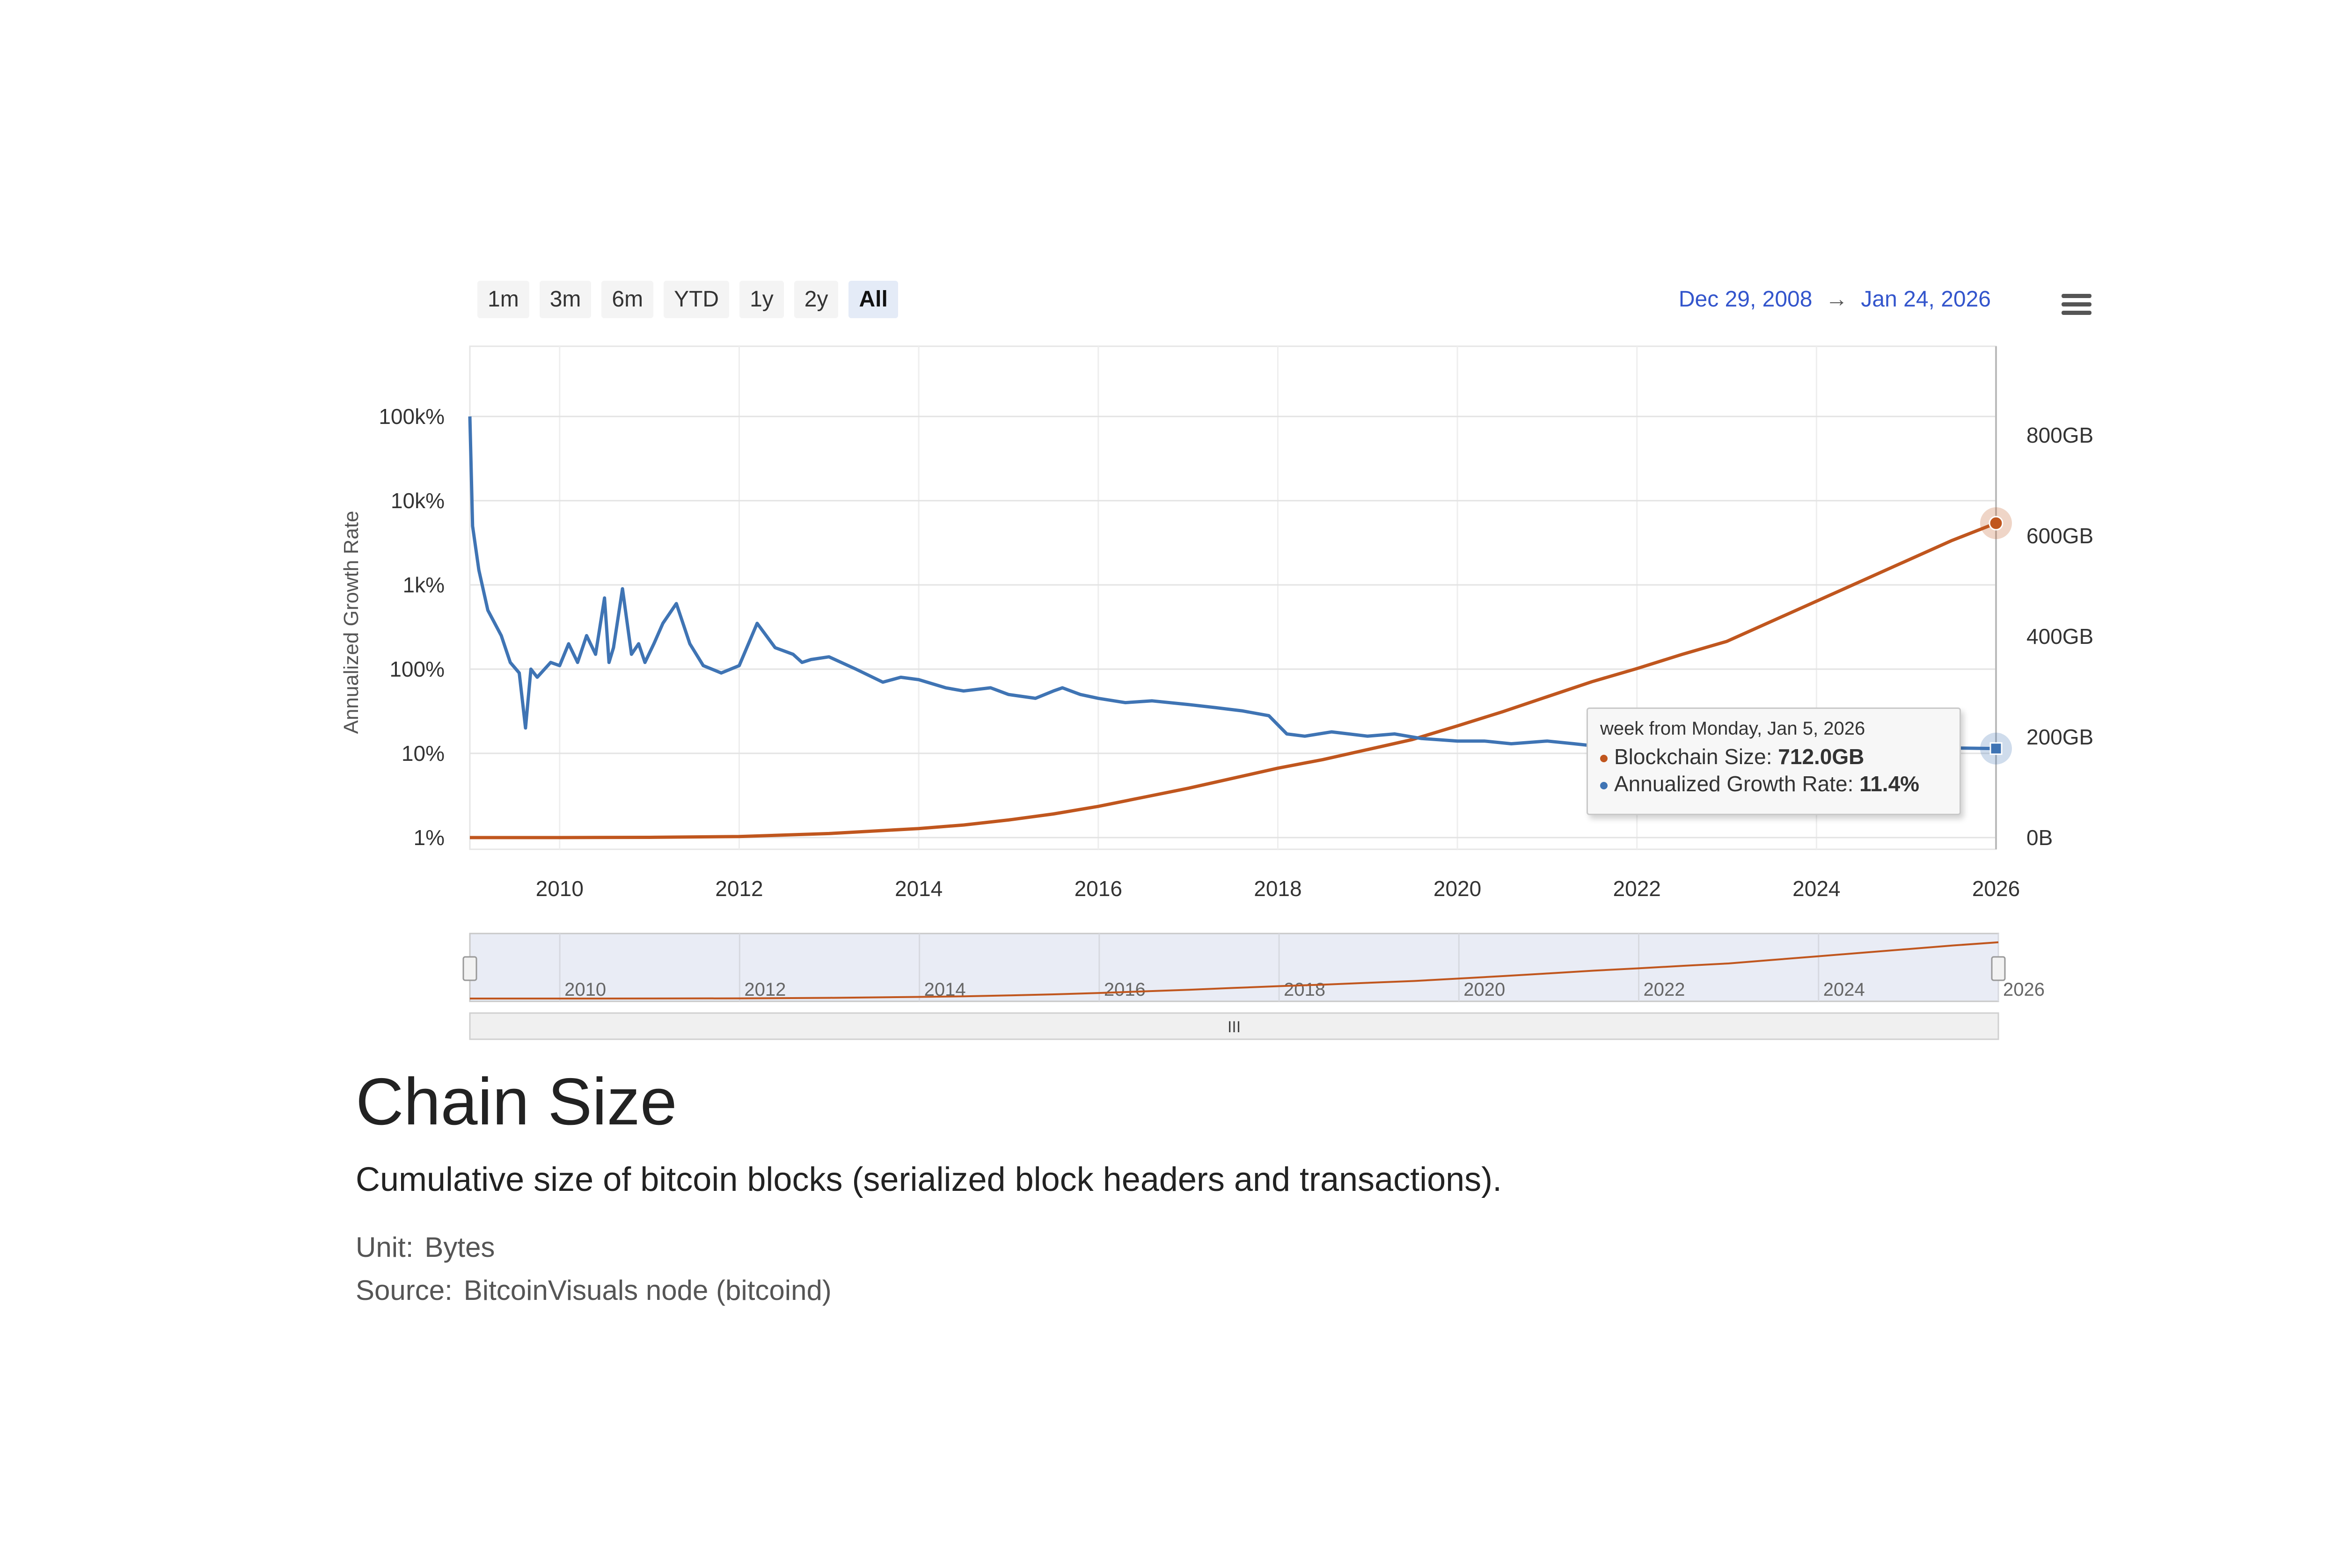  Describe the element at coordinates (2059, 435) in the screenshot. I see `y-right-tick-label: 800GB` at that location.